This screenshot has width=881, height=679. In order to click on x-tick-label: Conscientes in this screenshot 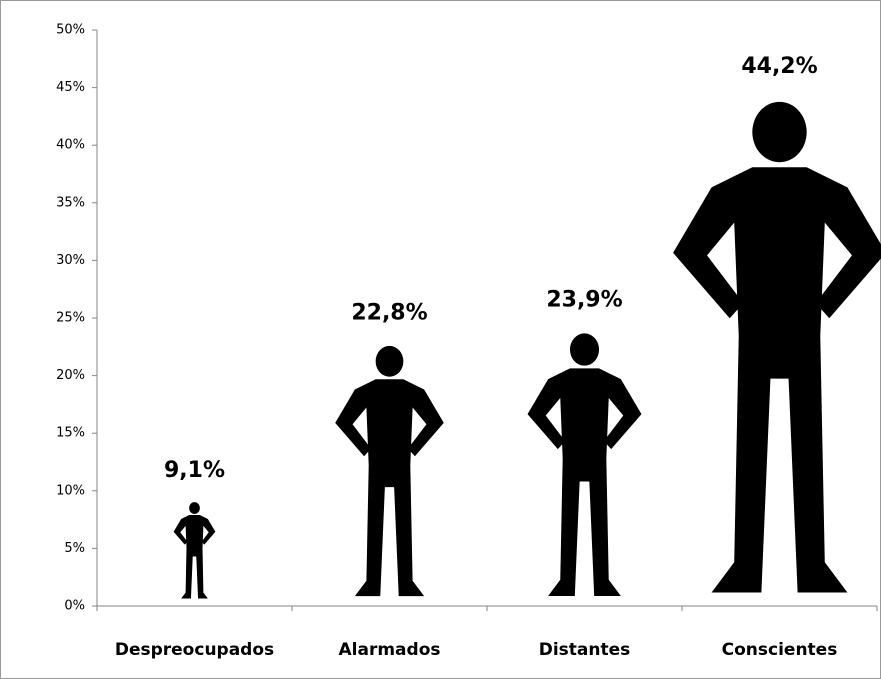, I will do `click(780, 650)`.